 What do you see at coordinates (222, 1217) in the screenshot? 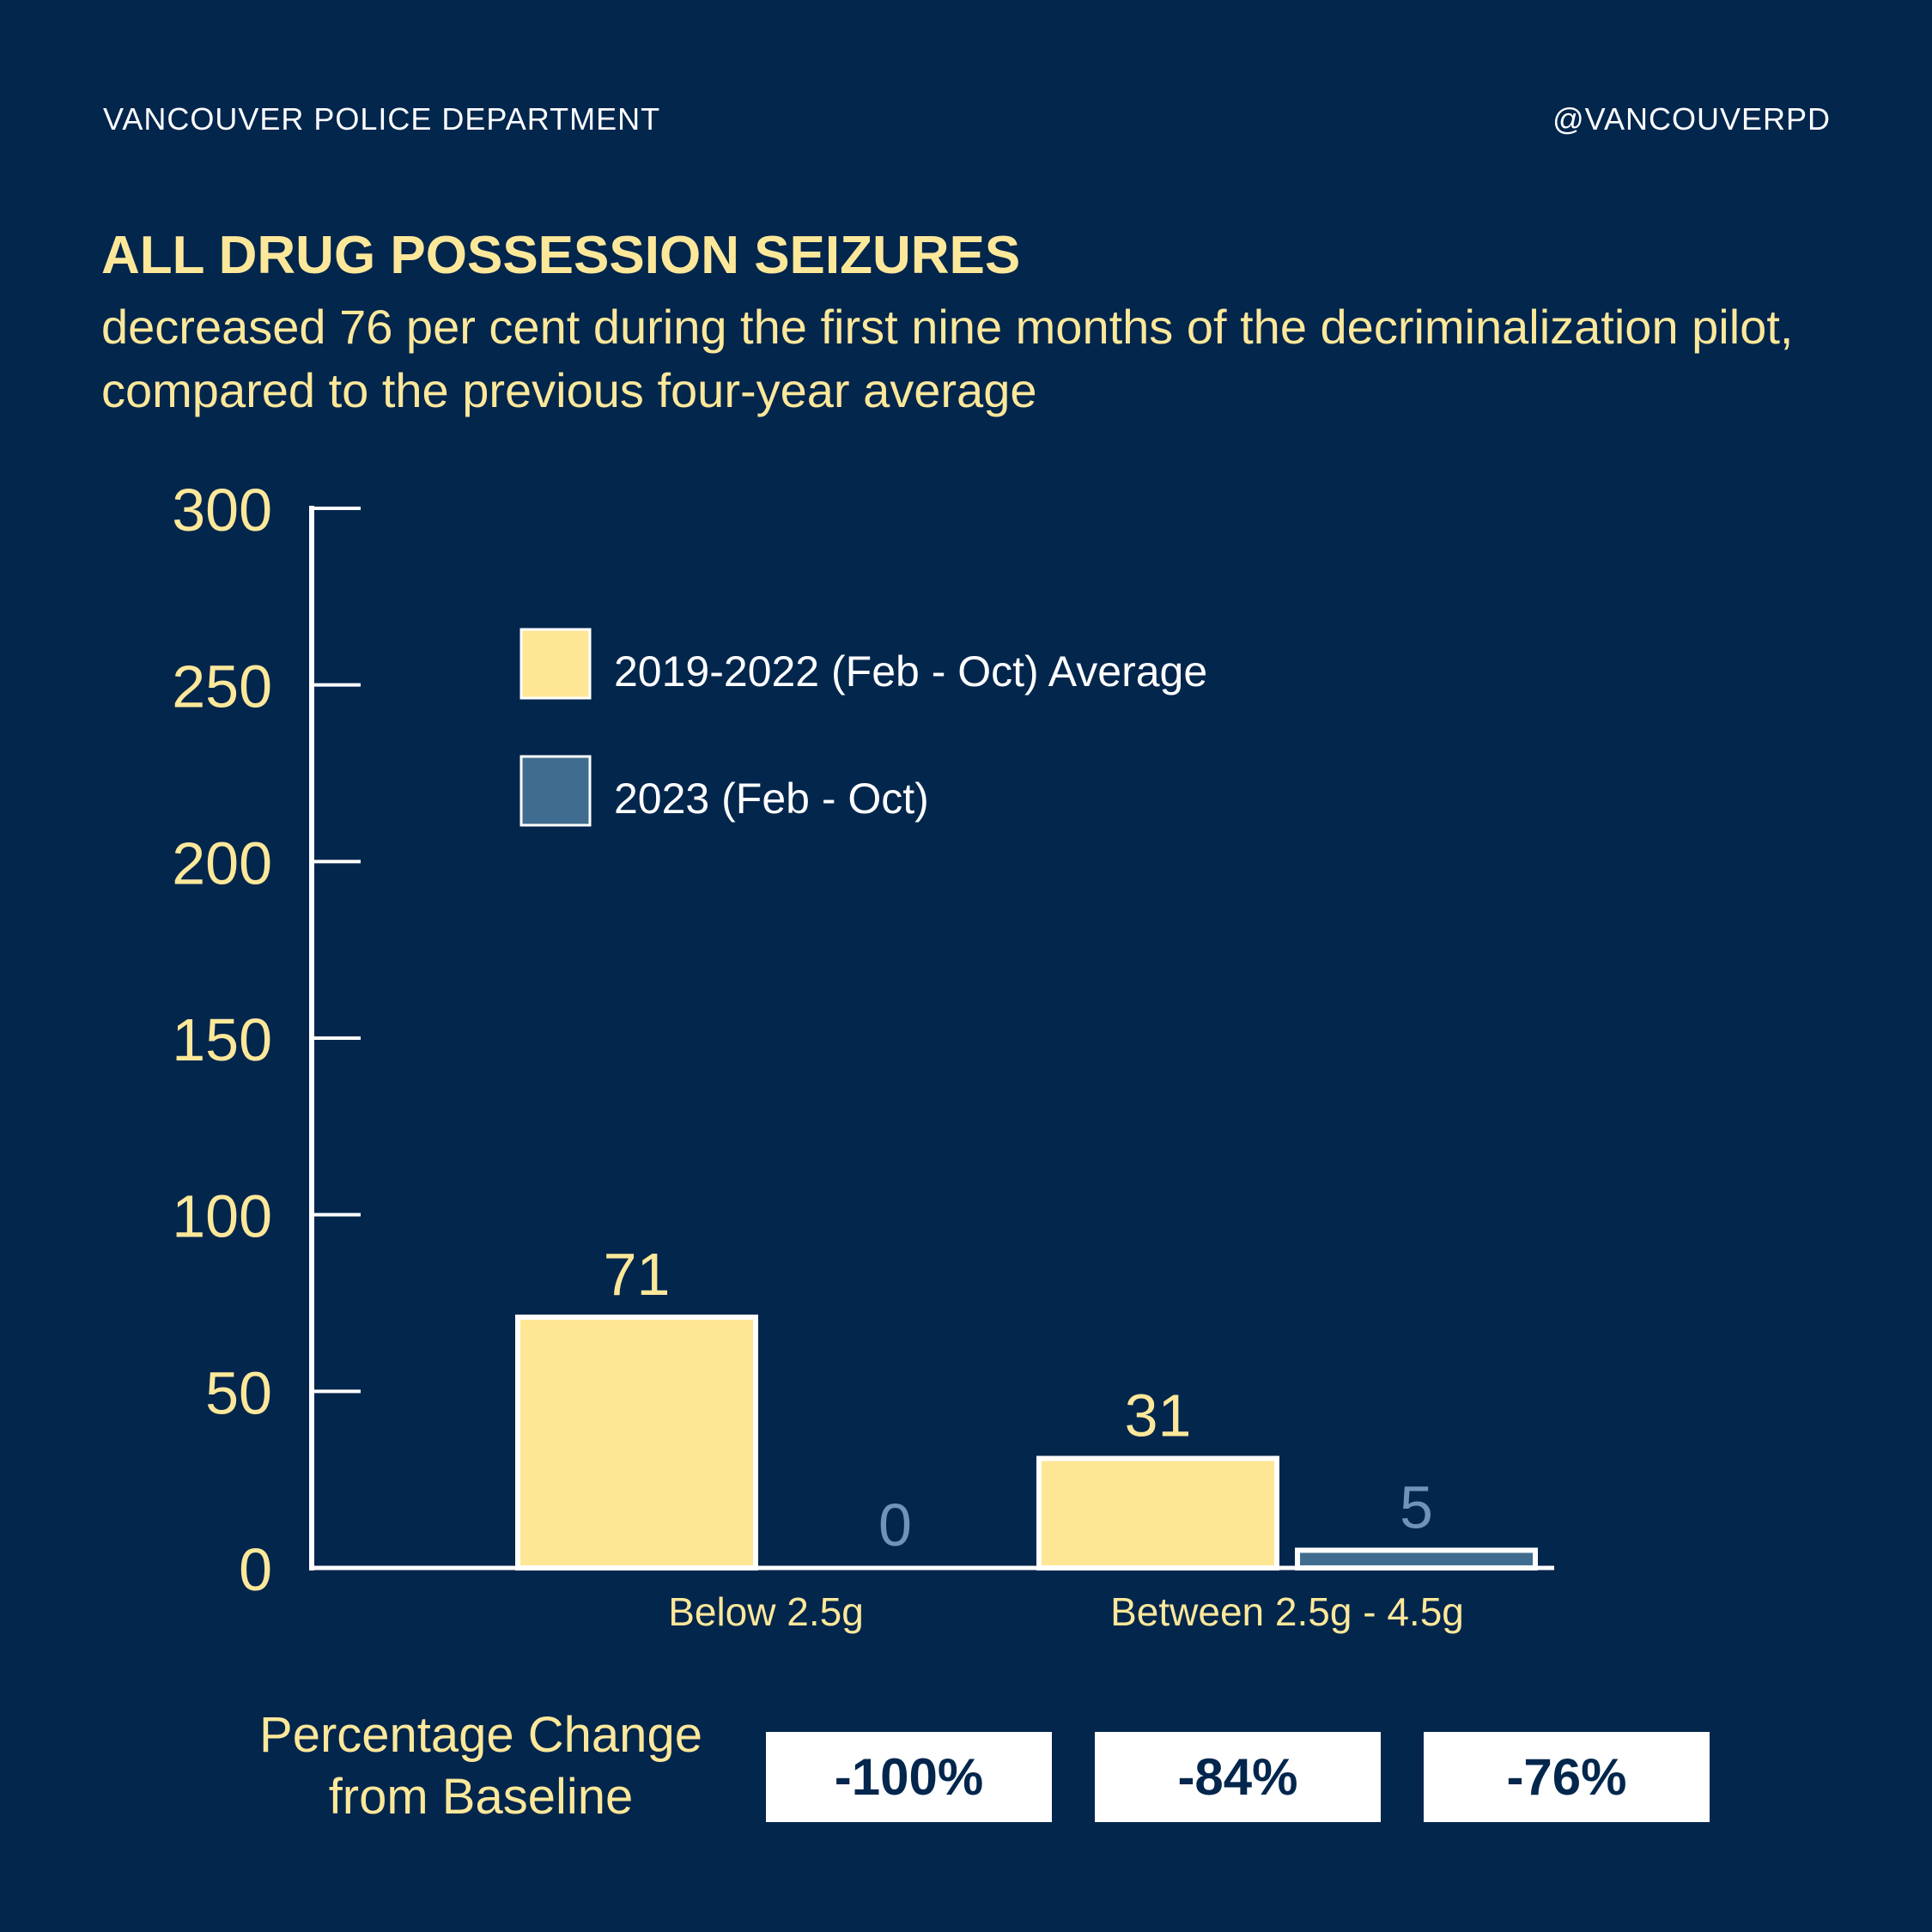
I see `y-tick-label-100: 100` at bounding box center [222, 1217].